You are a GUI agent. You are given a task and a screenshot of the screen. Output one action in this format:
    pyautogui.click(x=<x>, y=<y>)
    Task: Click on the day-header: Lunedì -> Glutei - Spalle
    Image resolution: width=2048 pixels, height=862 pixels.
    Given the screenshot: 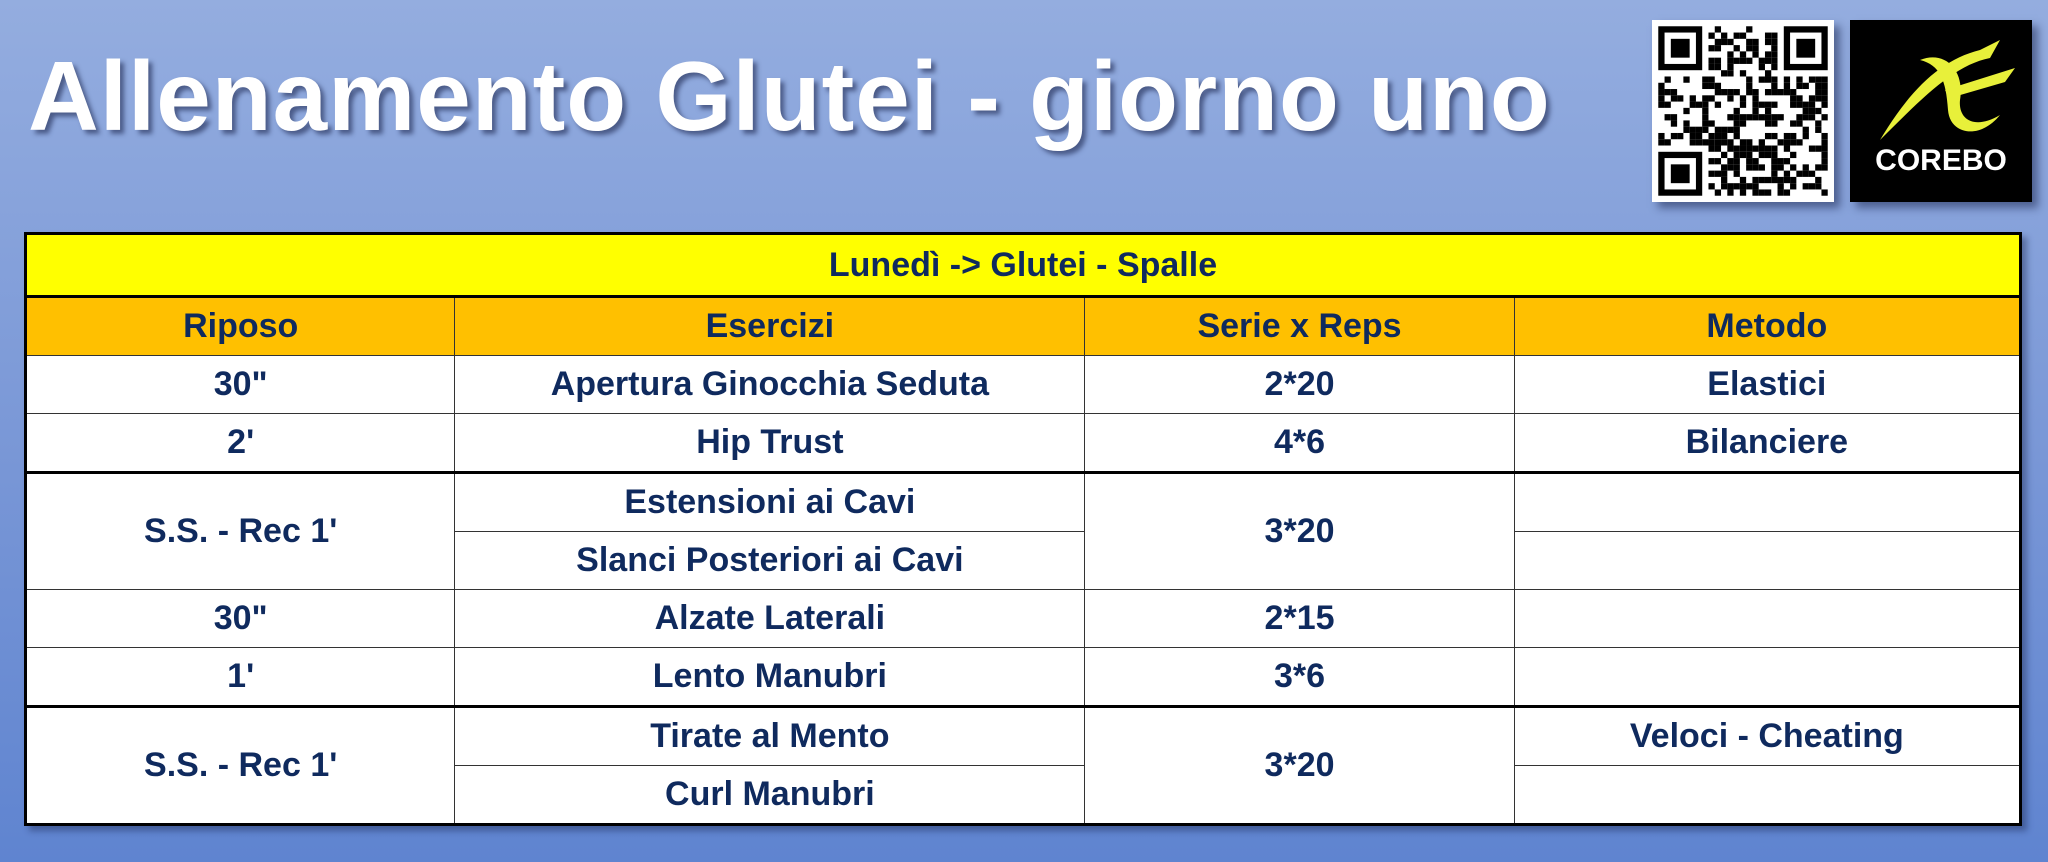 What is the action you would take?
    pyautogui.click(x=1023, y=265)
    